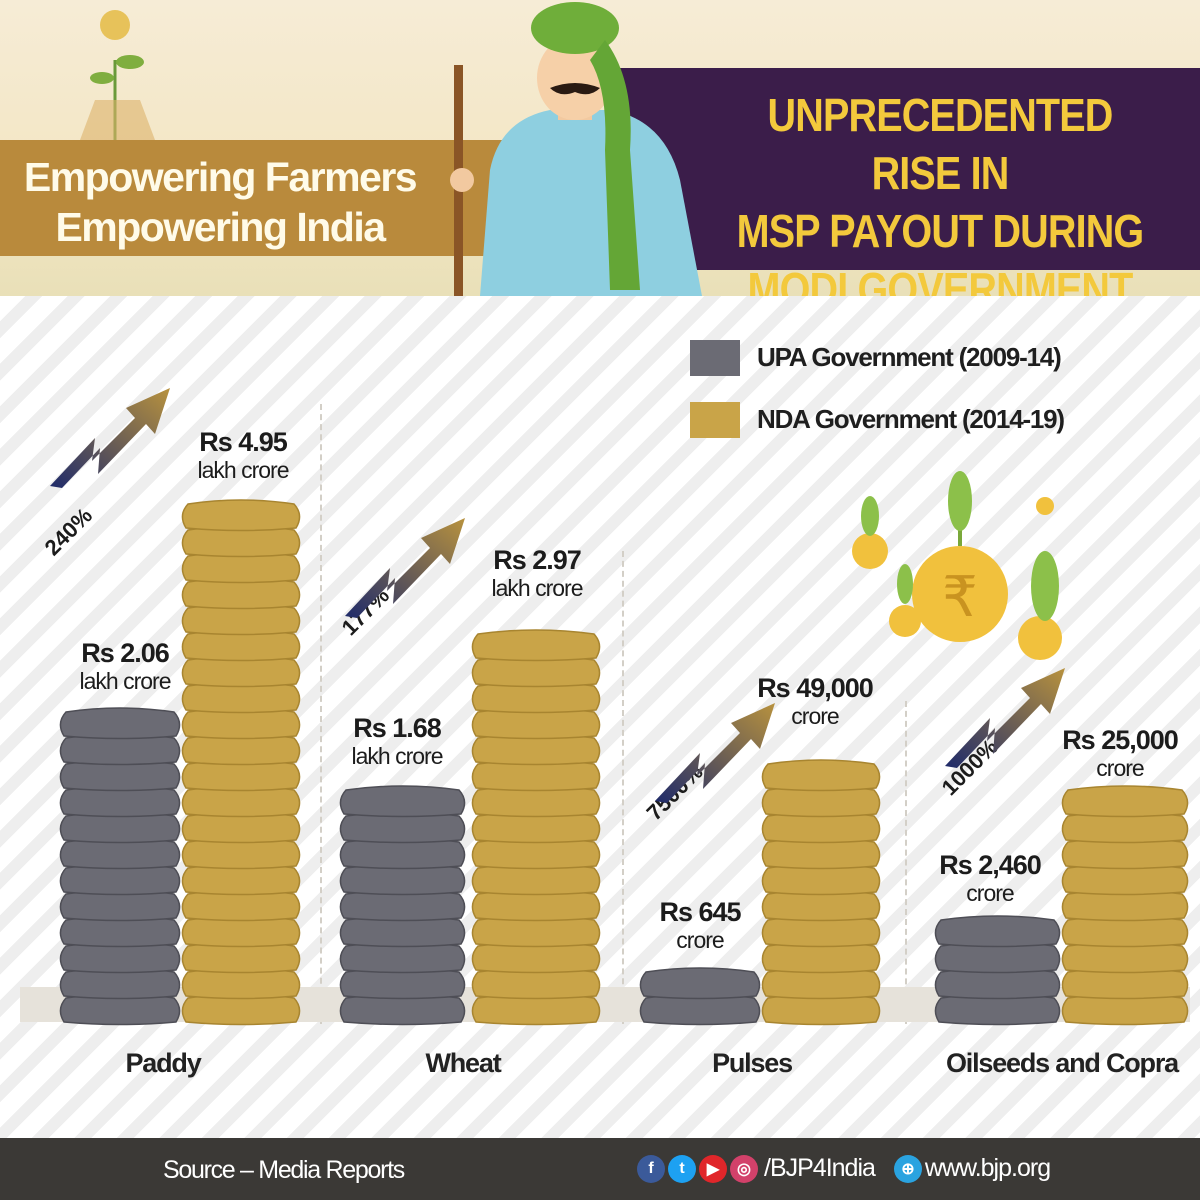  I want to click on title-panel, so click(906, 169).